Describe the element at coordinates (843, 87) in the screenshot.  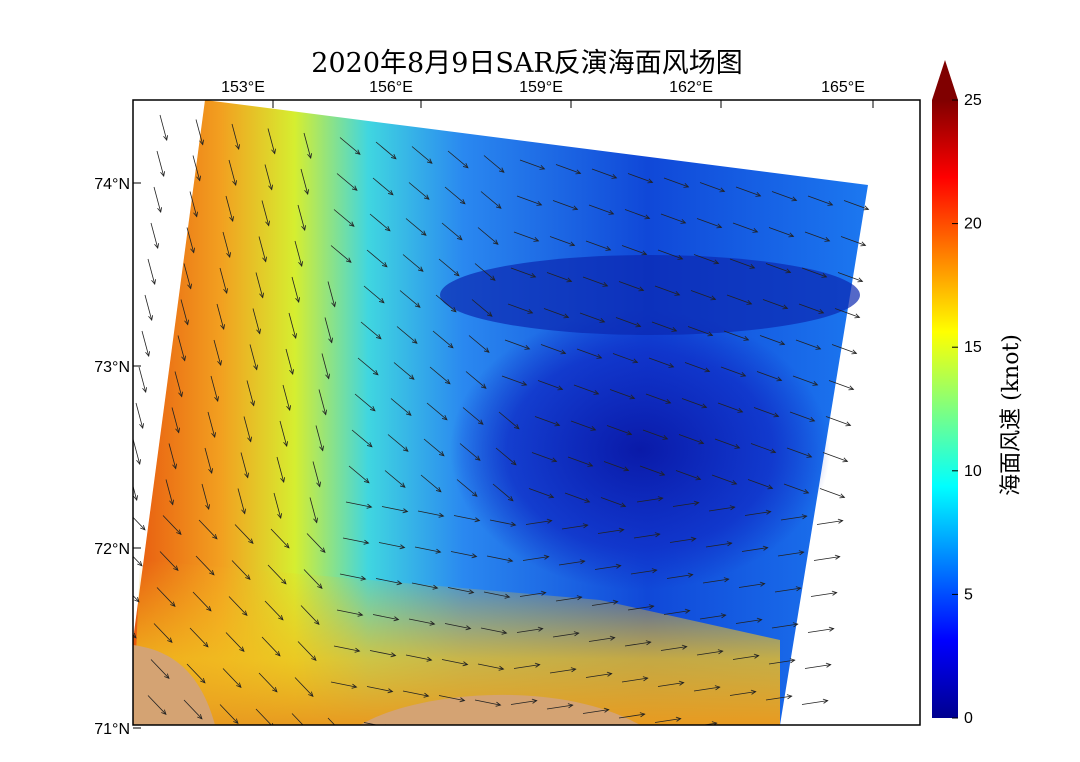
I see `lon-label: 165°E` at that location.